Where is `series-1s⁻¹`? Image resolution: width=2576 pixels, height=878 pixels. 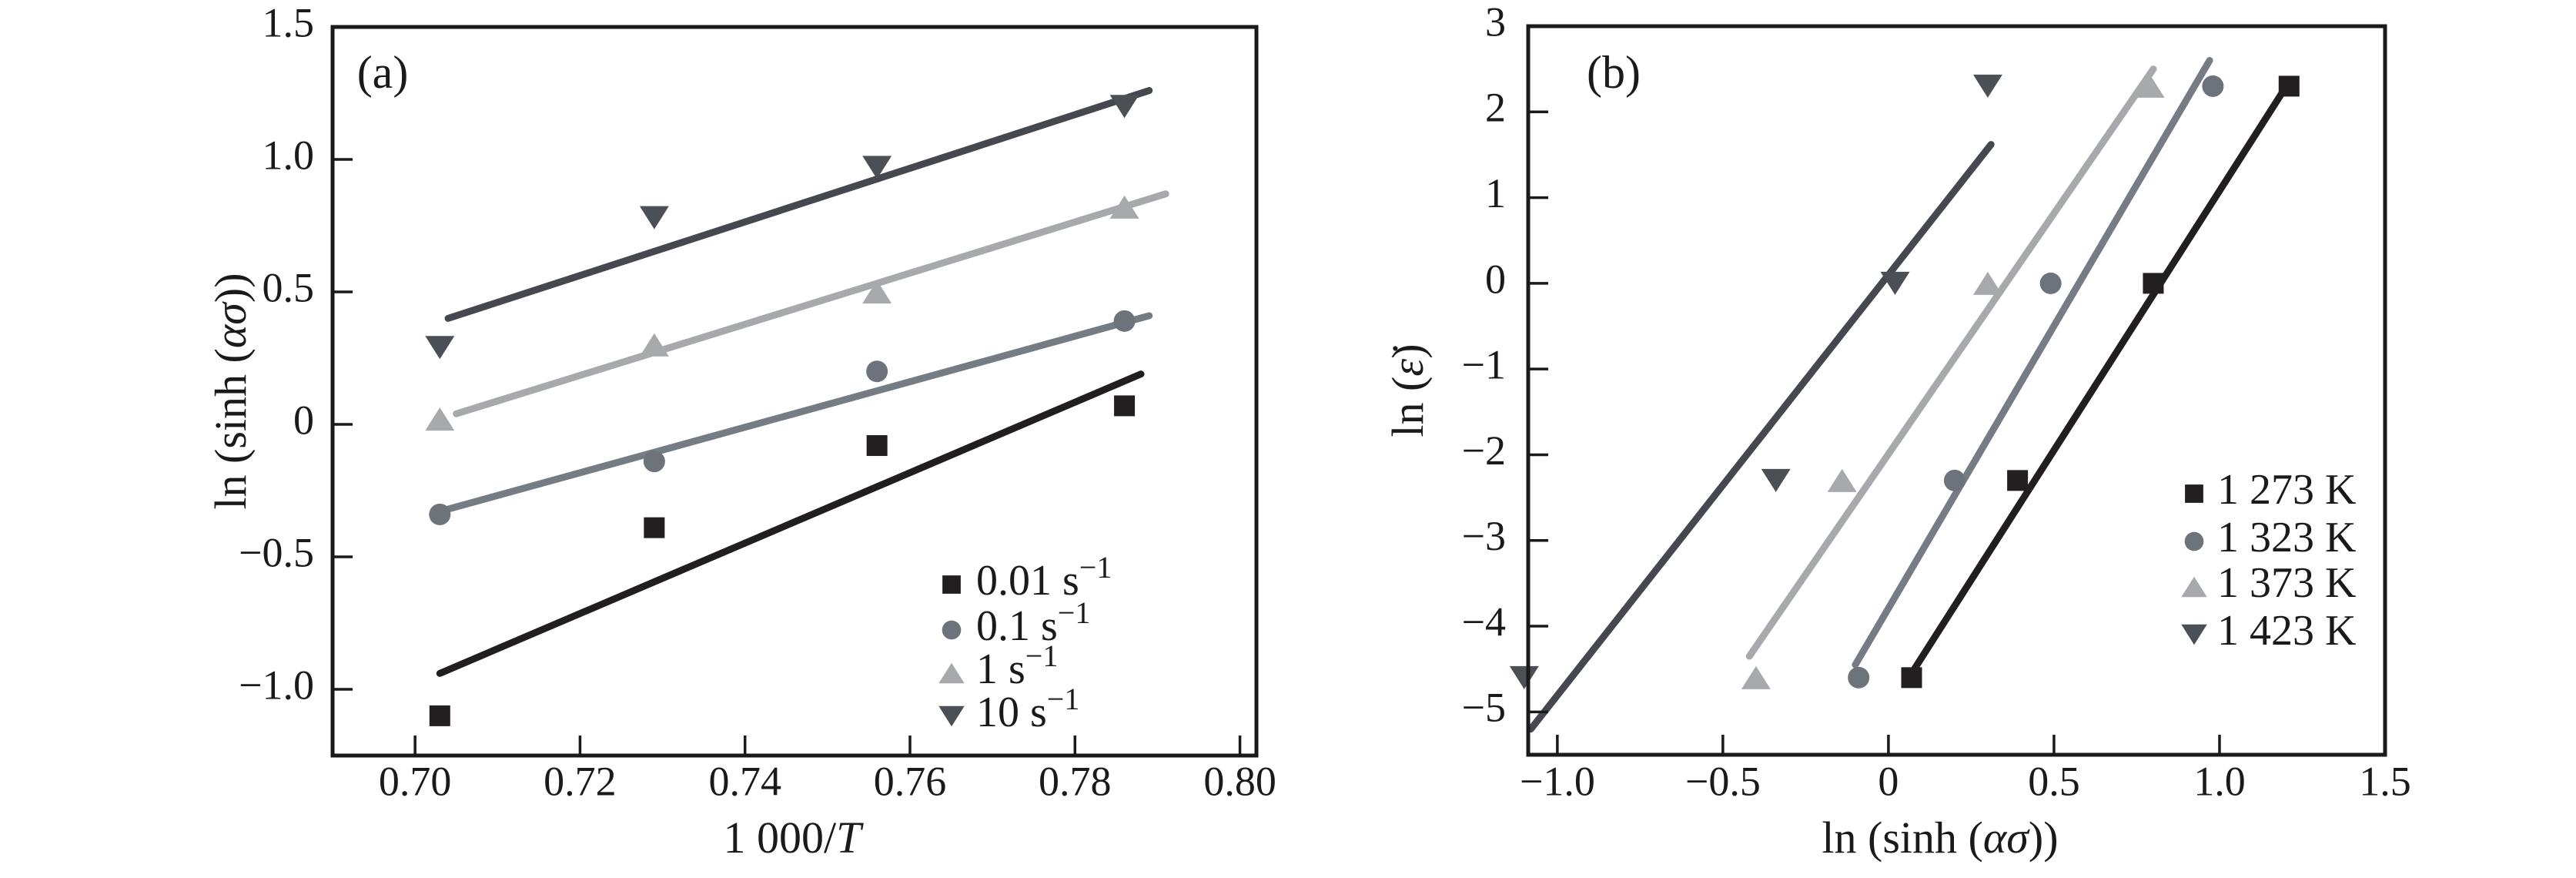
series-1s⁻¹ is located at coordinates (782, 313).